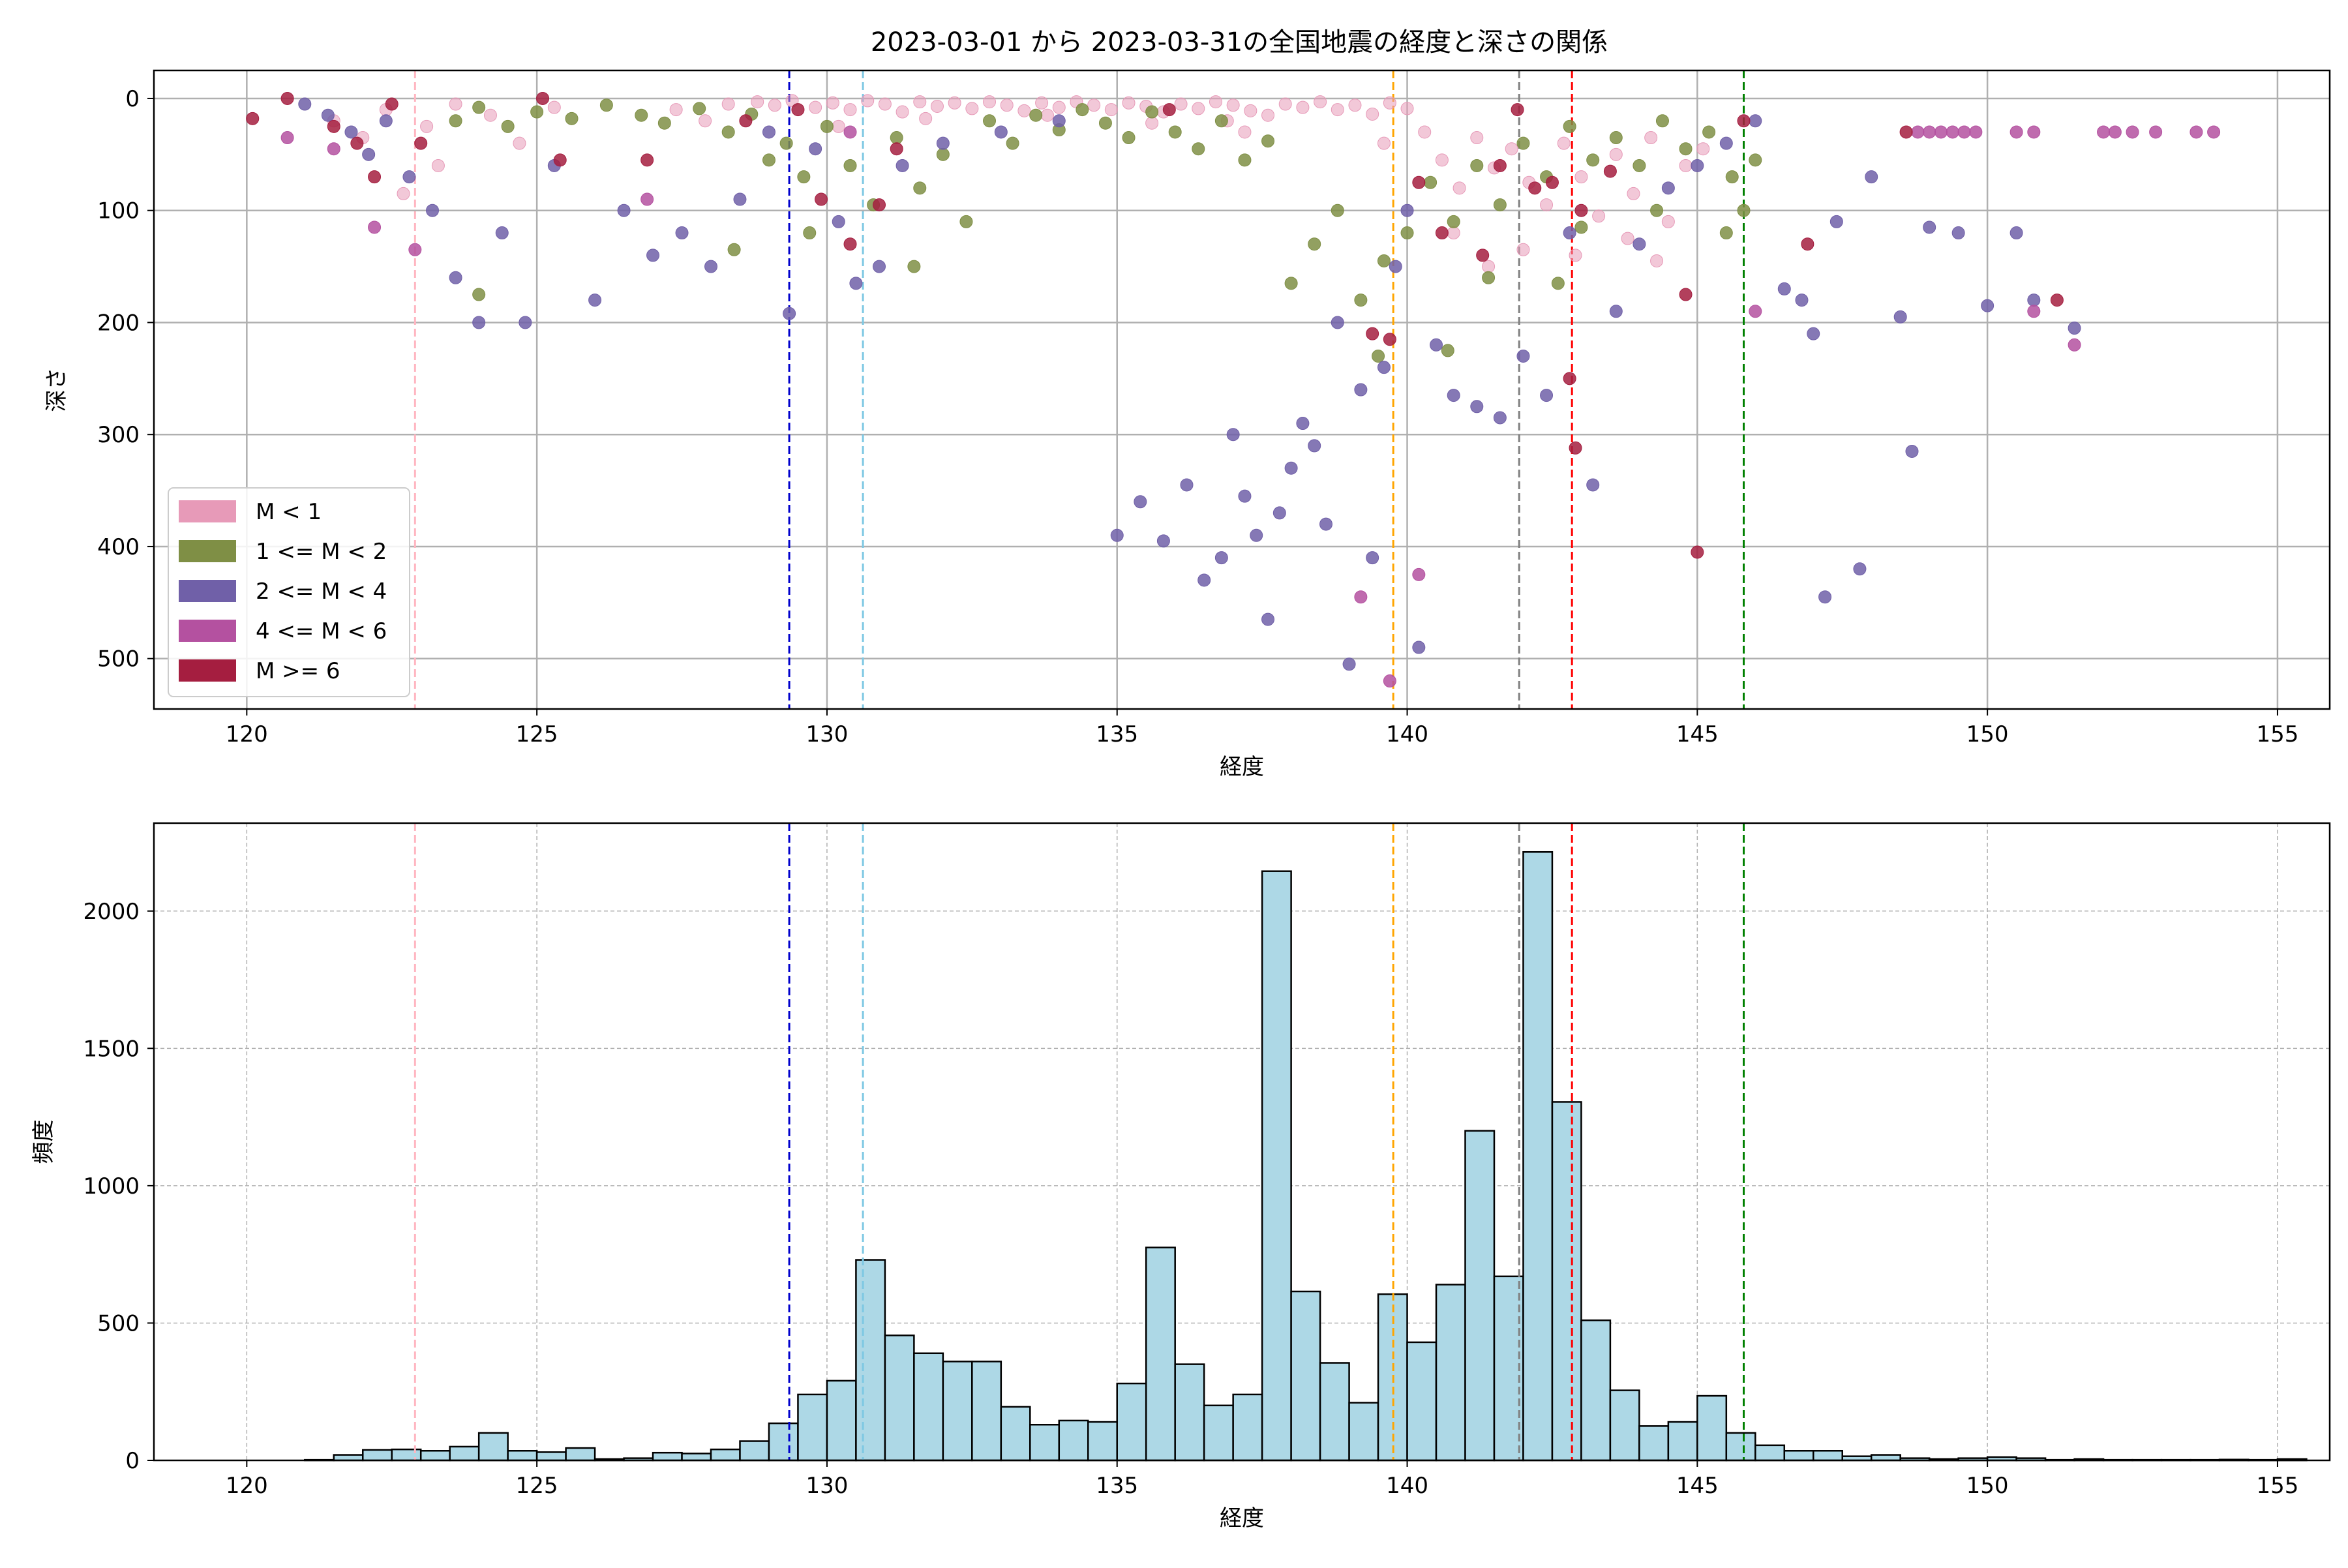  I want to click on scatter-x-tick-label: 145, so click(1697, 734).